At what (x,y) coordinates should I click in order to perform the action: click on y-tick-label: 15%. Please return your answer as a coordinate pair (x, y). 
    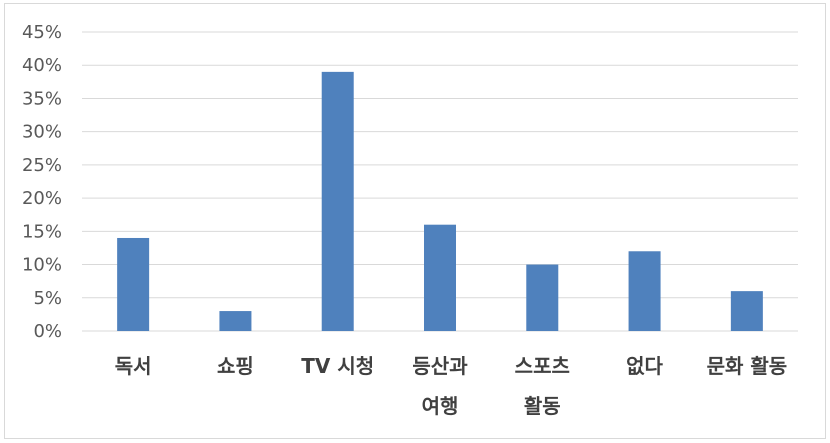
    Looking at the image, I should click on (42, 231).